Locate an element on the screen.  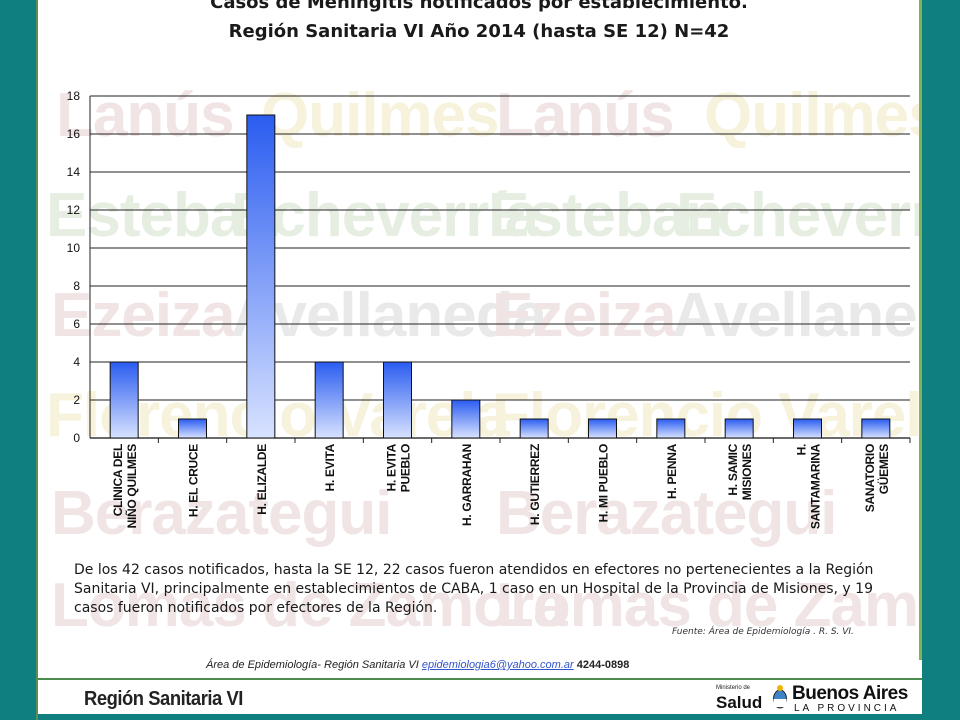
province-subtitle: LA PROVINCIA is located at coordinates (847, 708).